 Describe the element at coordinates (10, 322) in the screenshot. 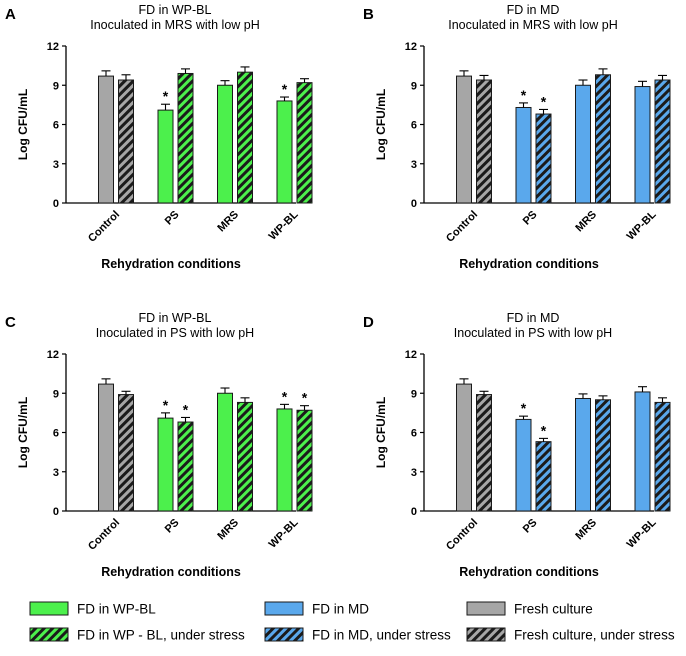

I see `panel-letter: C` at that location.